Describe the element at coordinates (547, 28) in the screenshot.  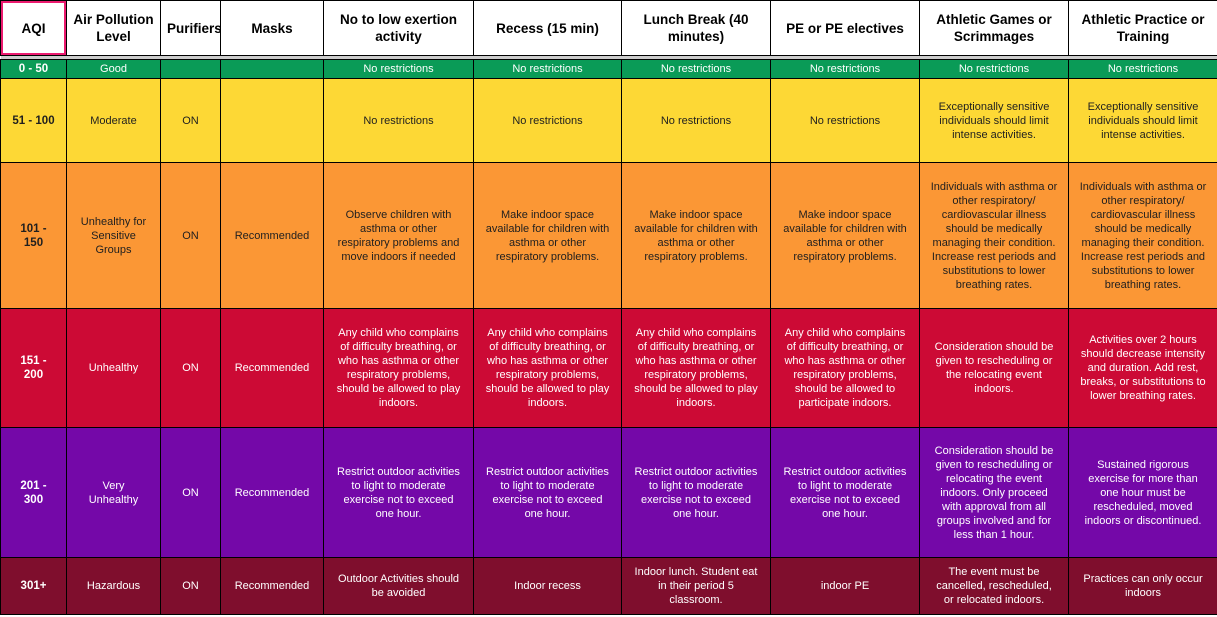
I see `header-recess: Recess (15 min)` at that location.